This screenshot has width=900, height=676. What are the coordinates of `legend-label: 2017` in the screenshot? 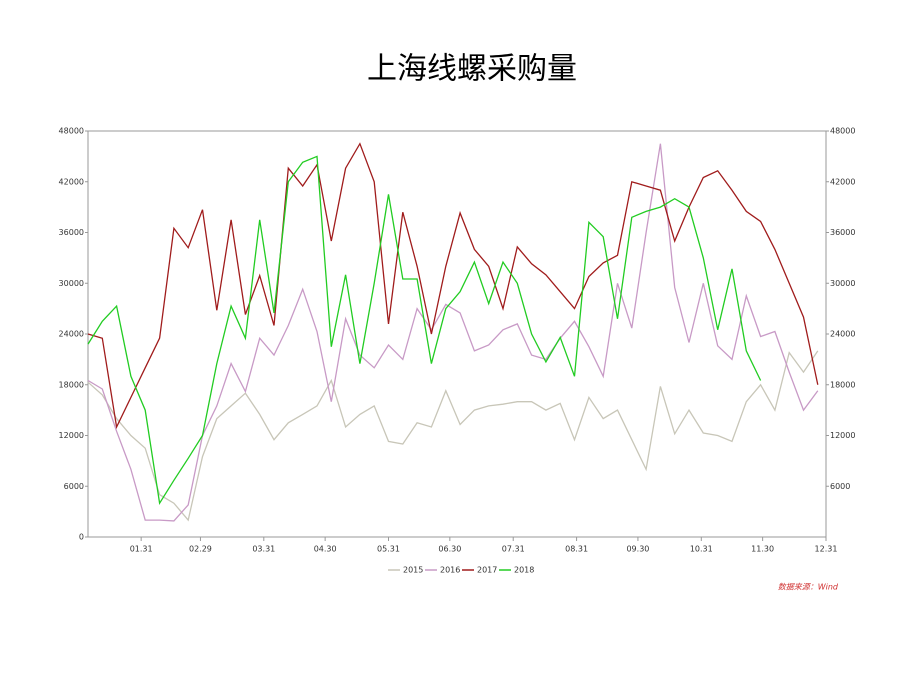 It's located at (487, 570).